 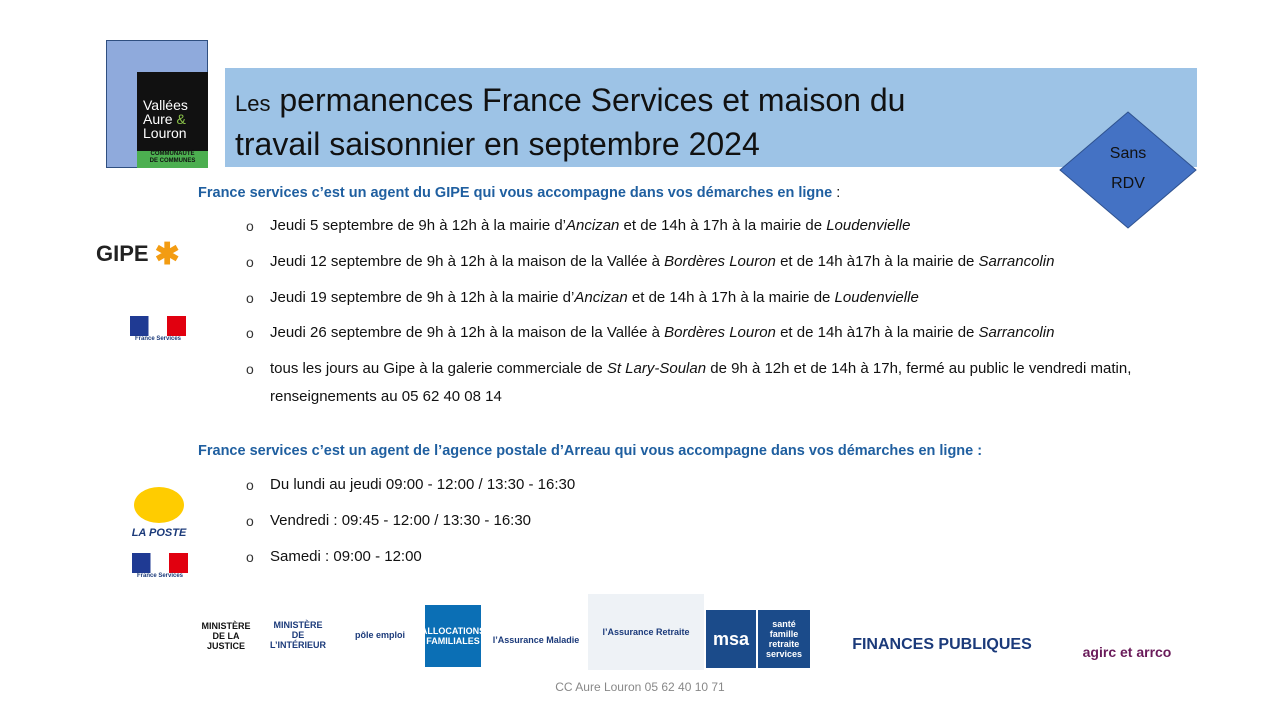 What do you see at coordinates (346, 556) in the screenshot?
I see `item-text: Samedi : 09:00 - 12:00` at bounding box center [346, 556].